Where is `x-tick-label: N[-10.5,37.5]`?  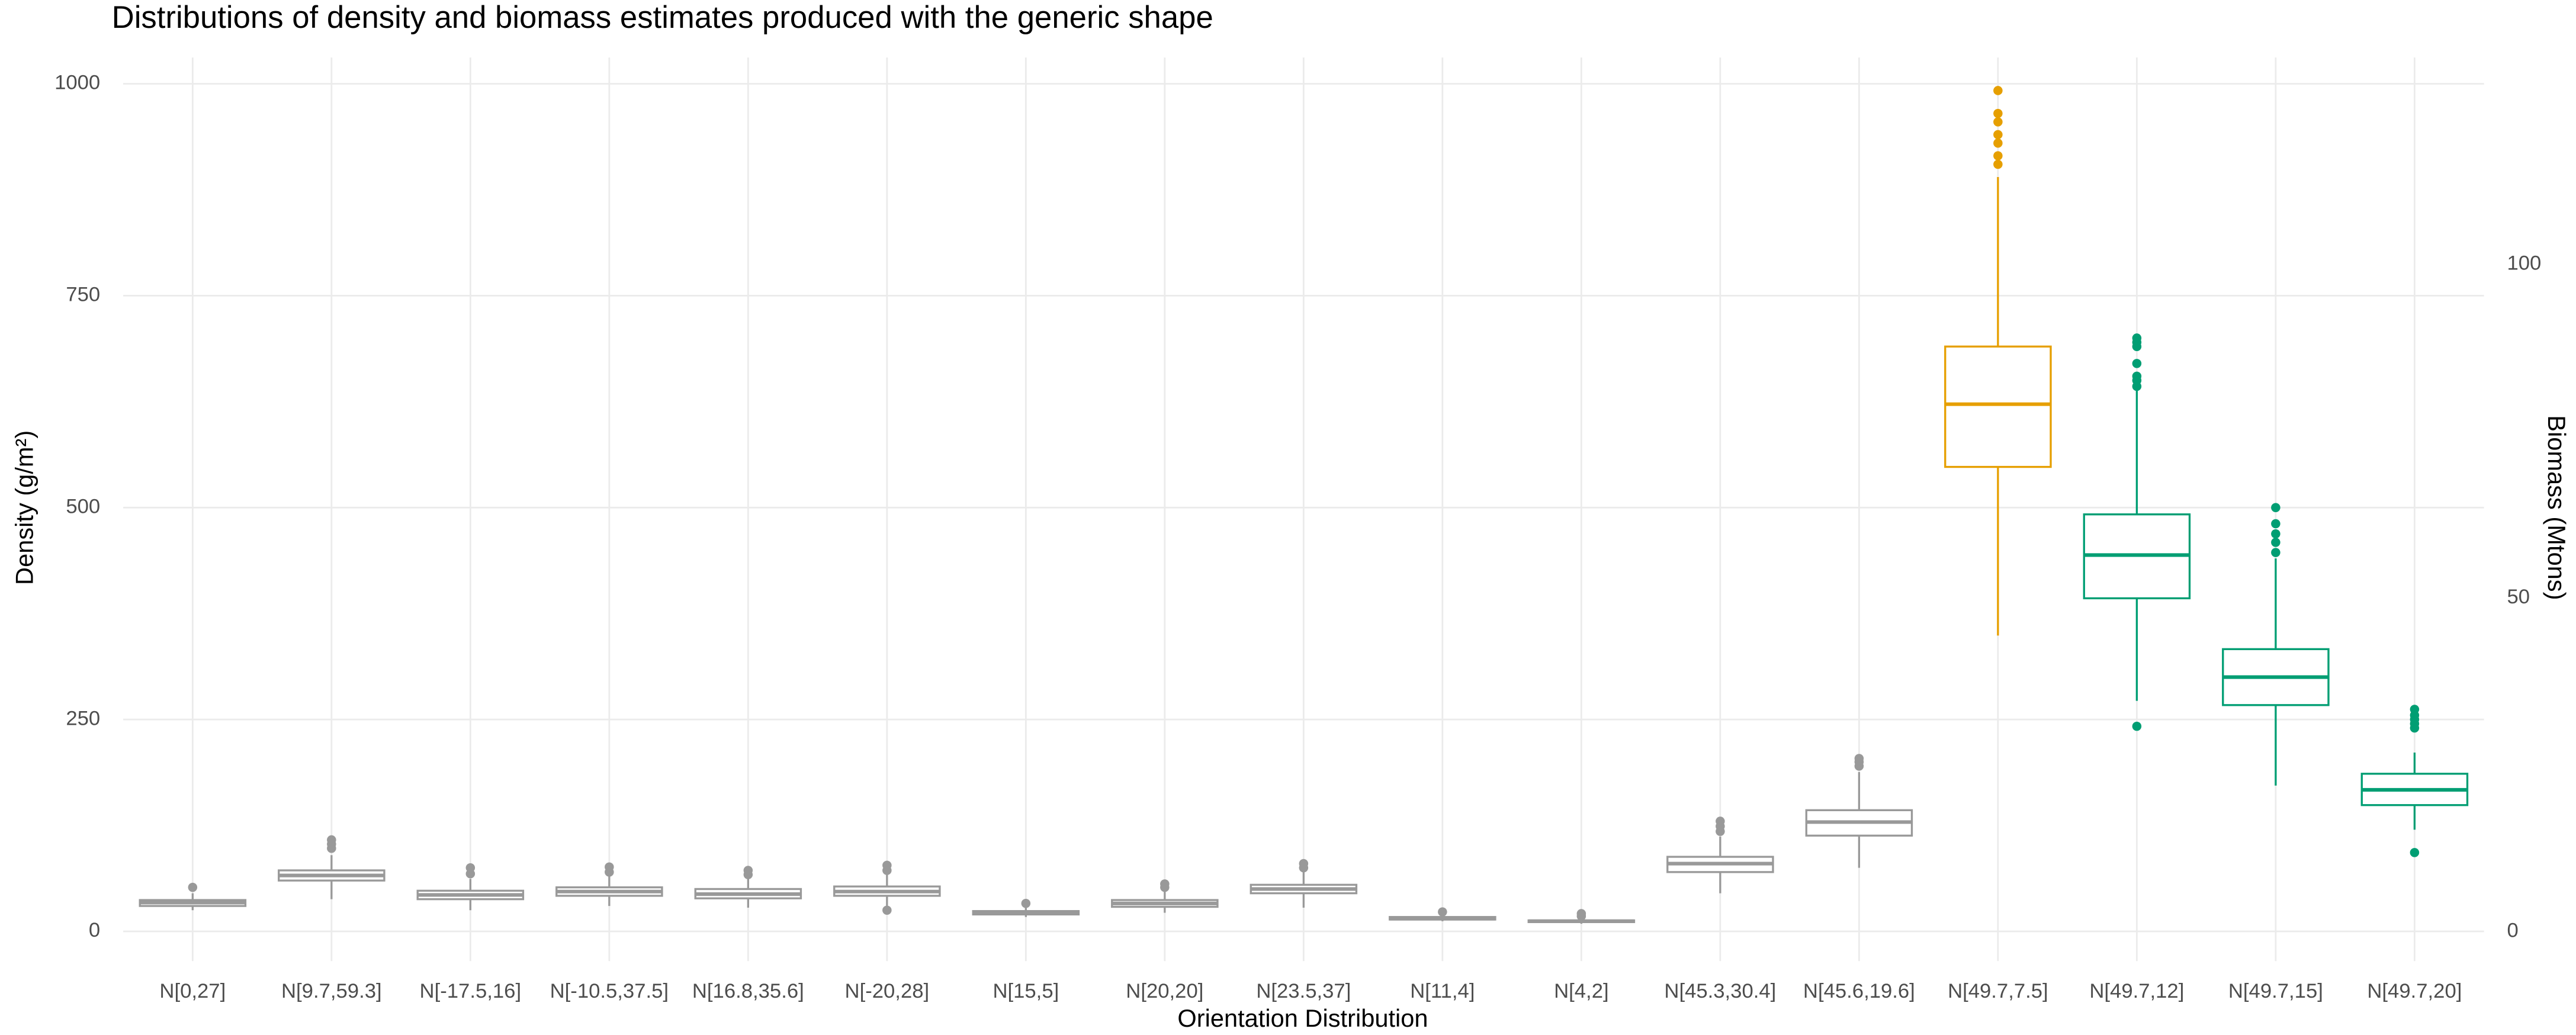
x-tick-label: N[-10.5,37.5] is located at coordinates (609, 991).